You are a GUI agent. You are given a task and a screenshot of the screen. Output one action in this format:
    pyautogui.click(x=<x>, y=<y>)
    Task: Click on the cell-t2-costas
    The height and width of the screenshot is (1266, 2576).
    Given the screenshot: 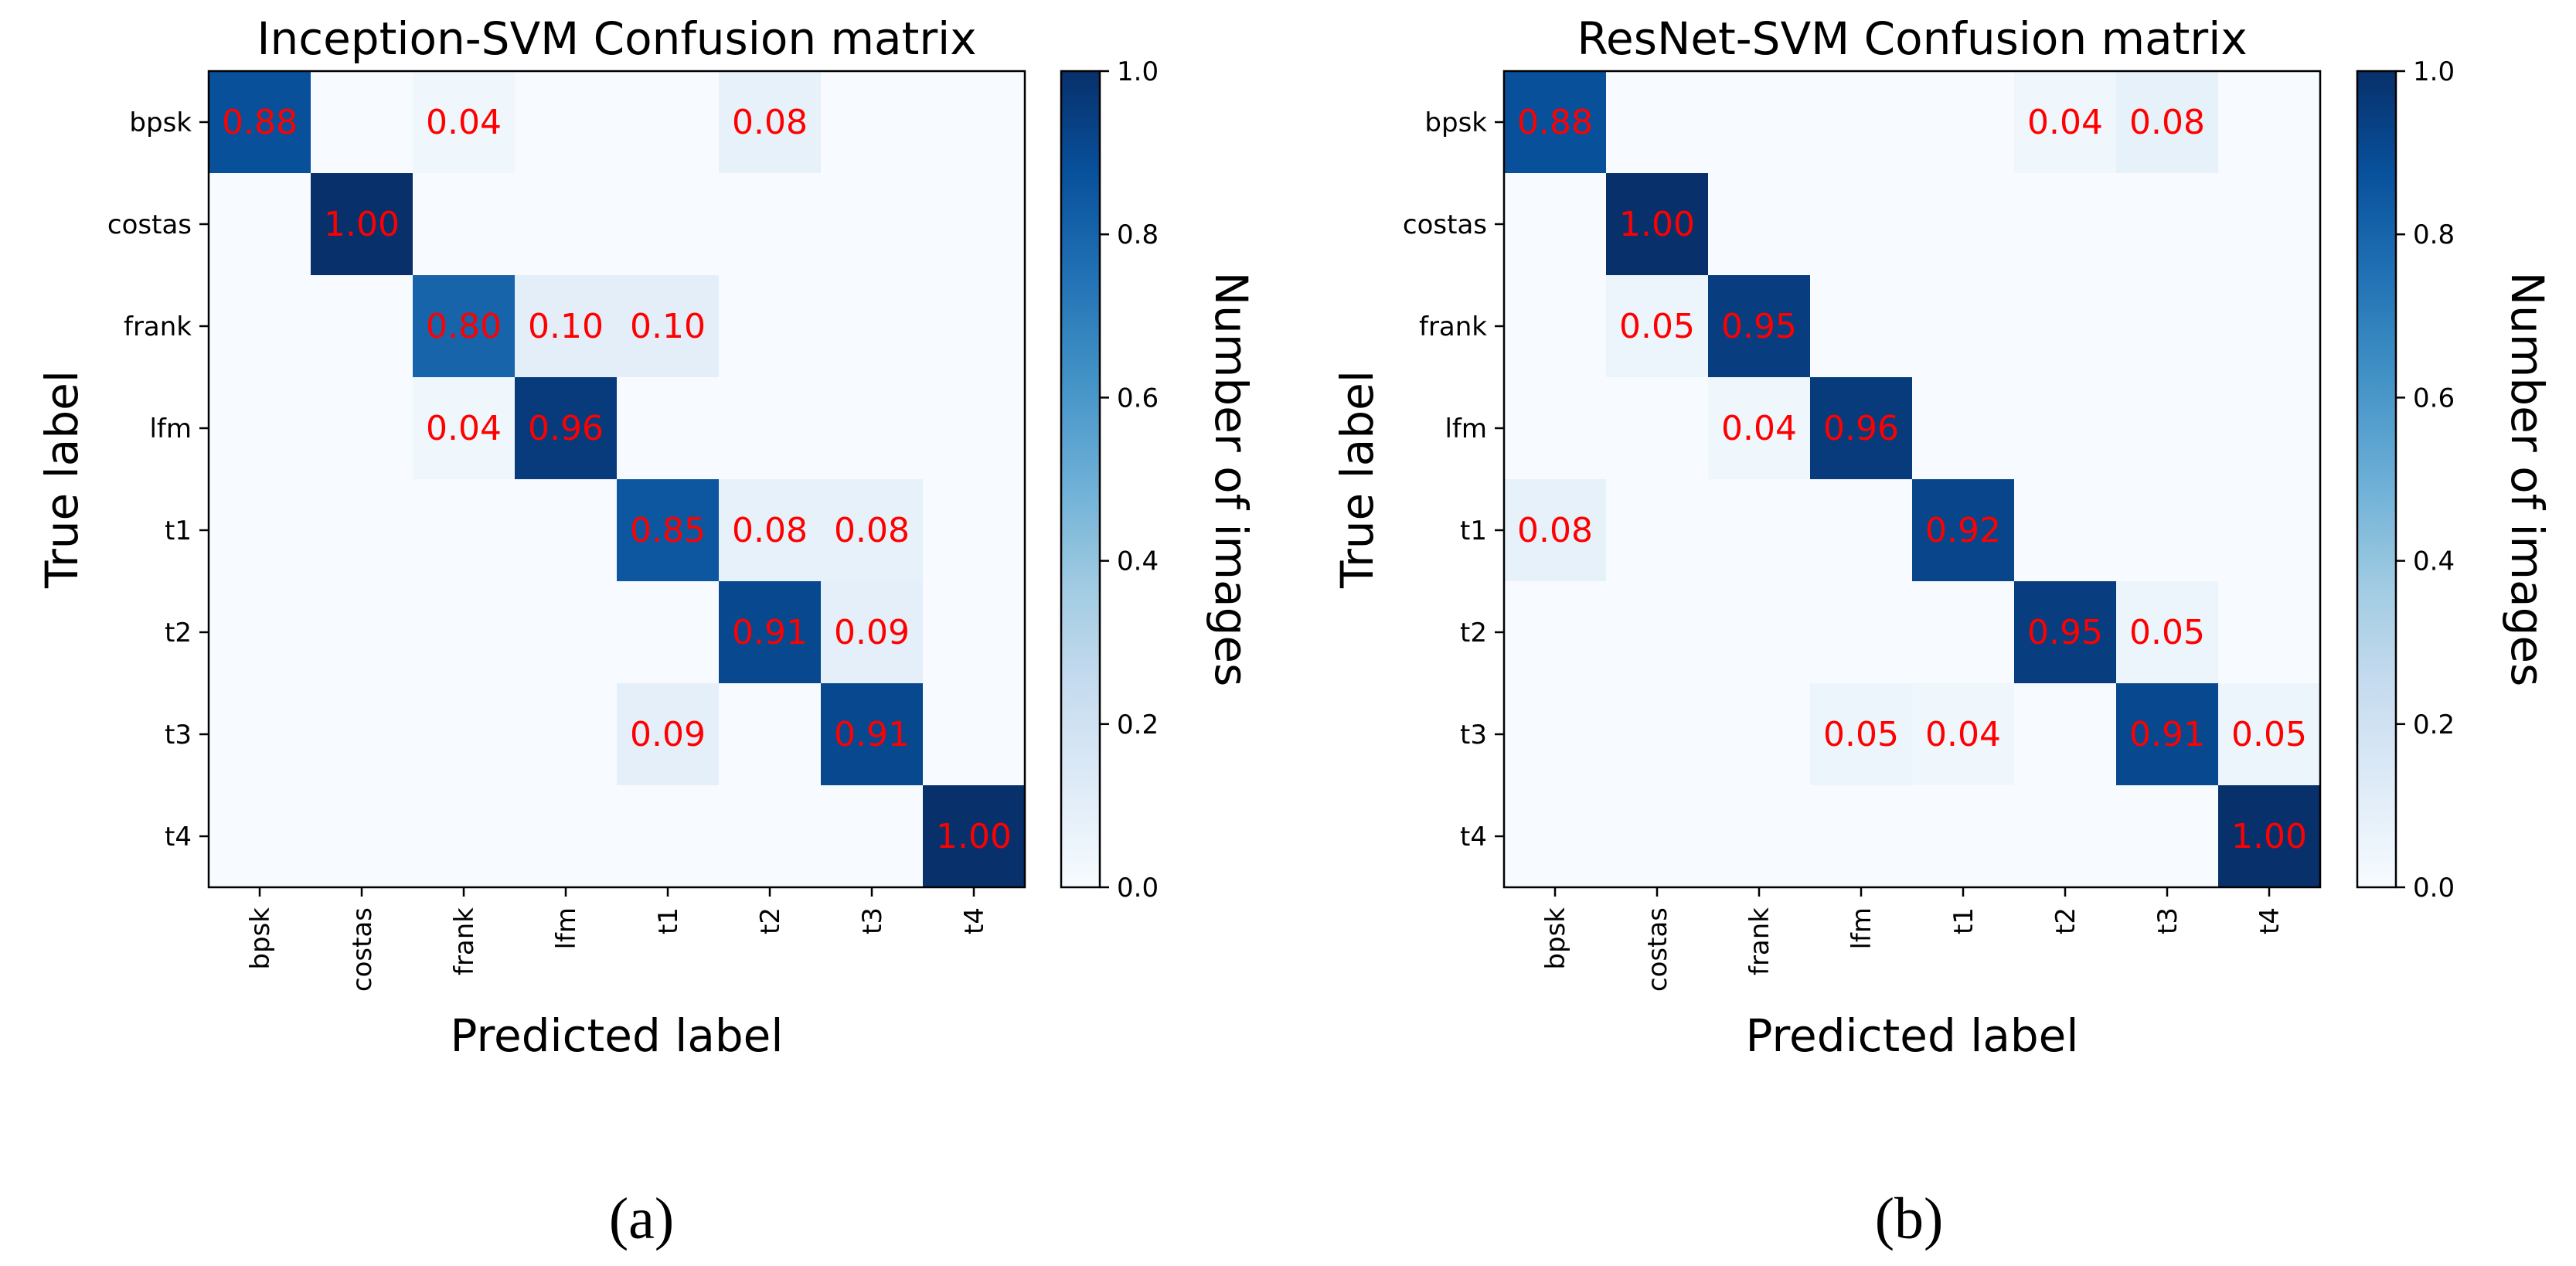 What is the action you would take?
    pyautogui.click(x=362, y=632)
    